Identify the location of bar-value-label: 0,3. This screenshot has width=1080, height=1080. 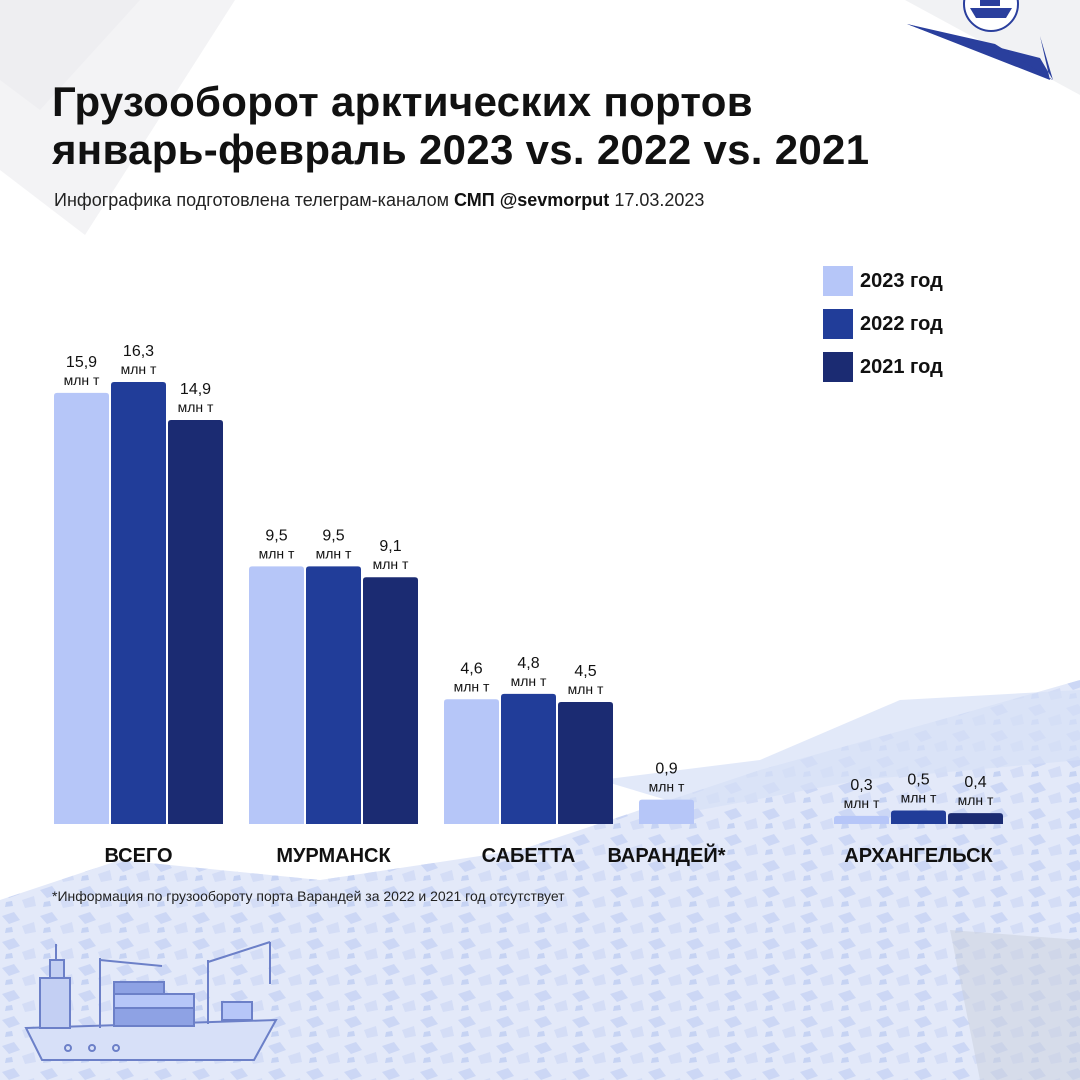
(861, 785).